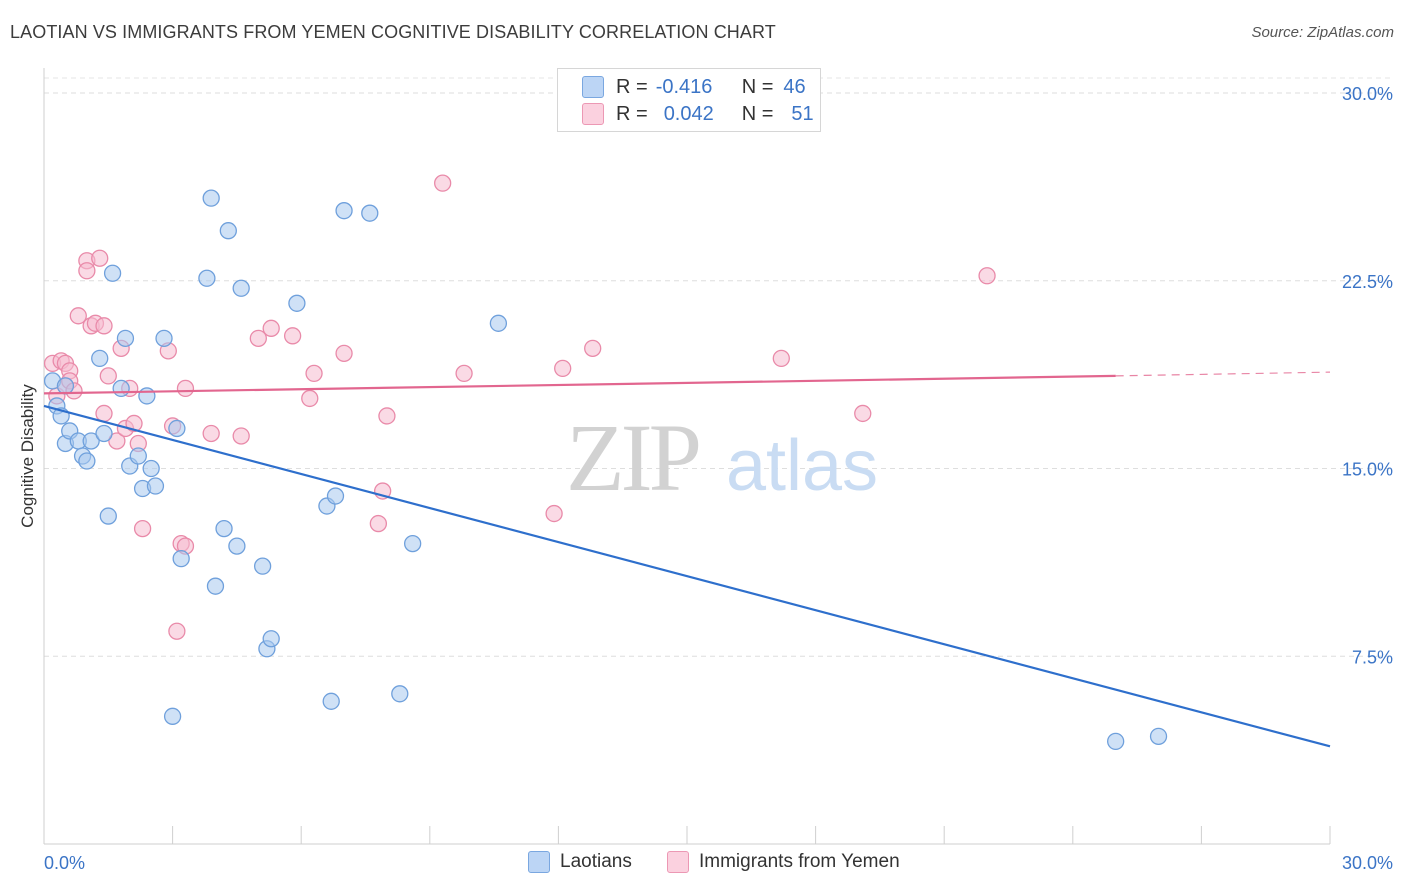 This screenshot has width=1406, height=892. What do you see at coordinates (678, 862) in the screenshot?
I see `bottom-legend-swatch-pink` at bounding box center [678, 862].